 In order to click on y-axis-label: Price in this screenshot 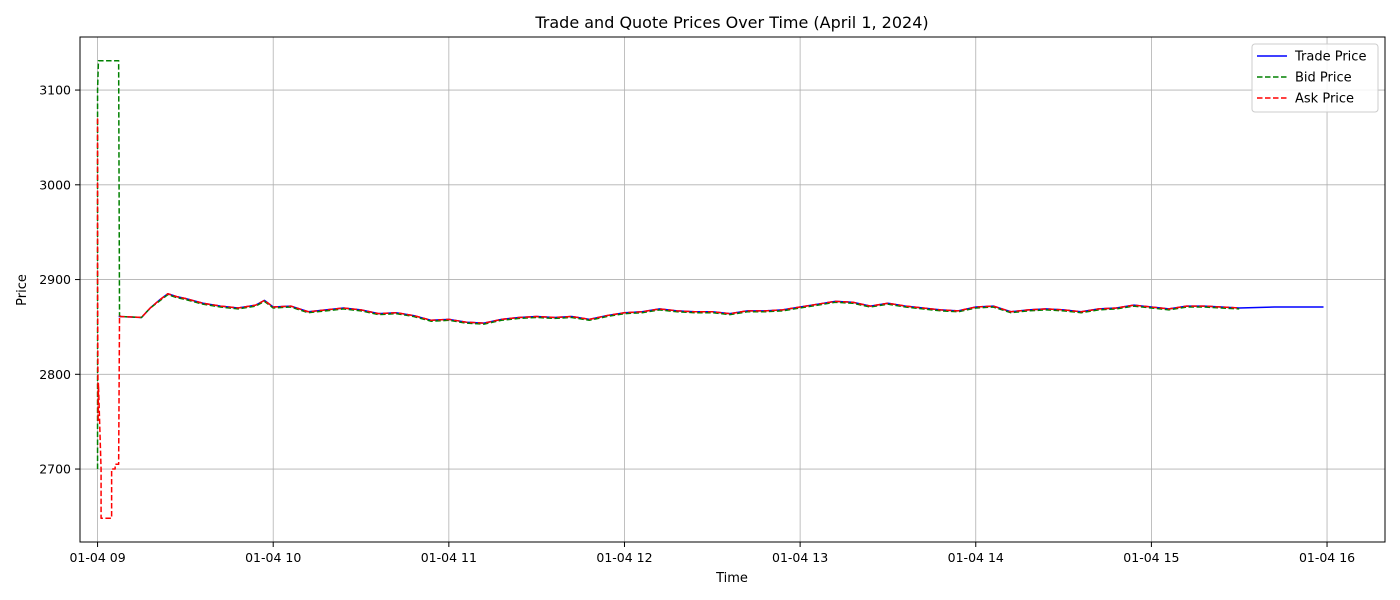, I will do `click(22, 290)`.